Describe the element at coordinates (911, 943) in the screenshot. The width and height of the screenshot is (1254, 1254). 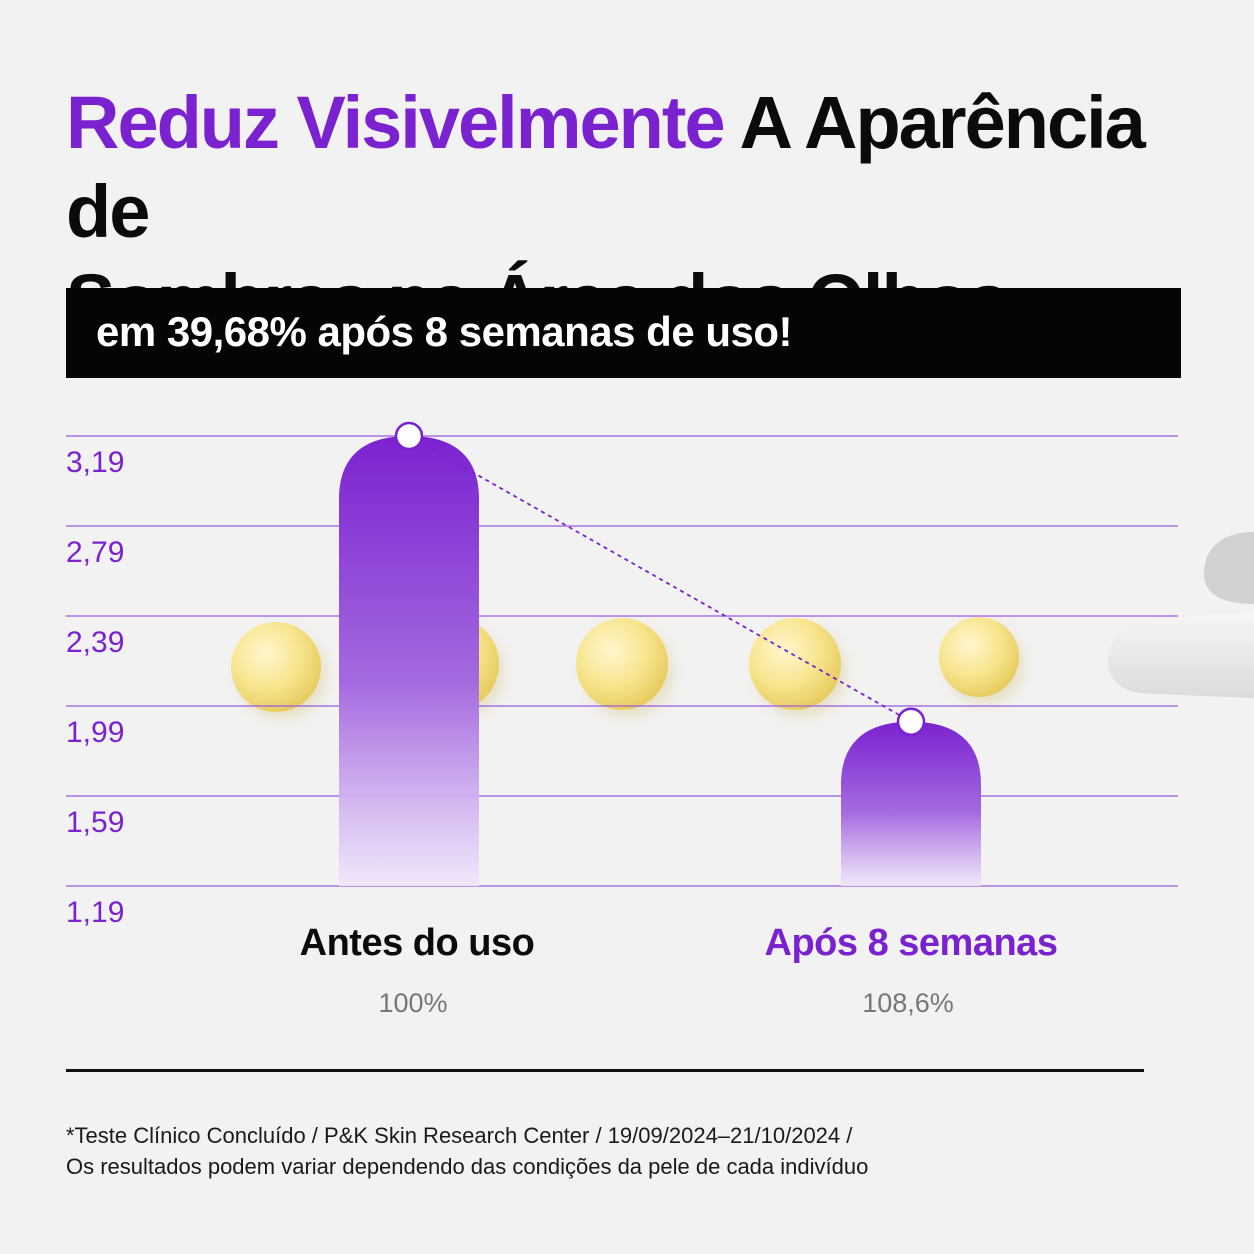
I see `category-label-after: Após 8 semanas` at that location.